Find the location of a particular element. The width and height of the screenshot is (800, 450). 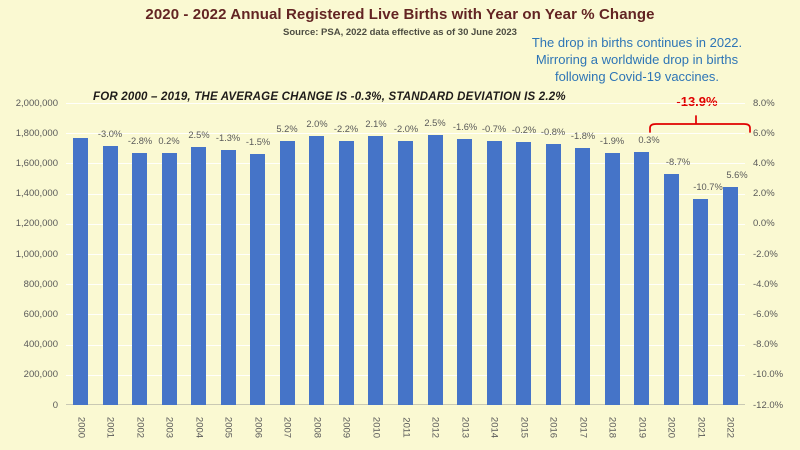

bar-2008 is located at coordinates (316, 270).